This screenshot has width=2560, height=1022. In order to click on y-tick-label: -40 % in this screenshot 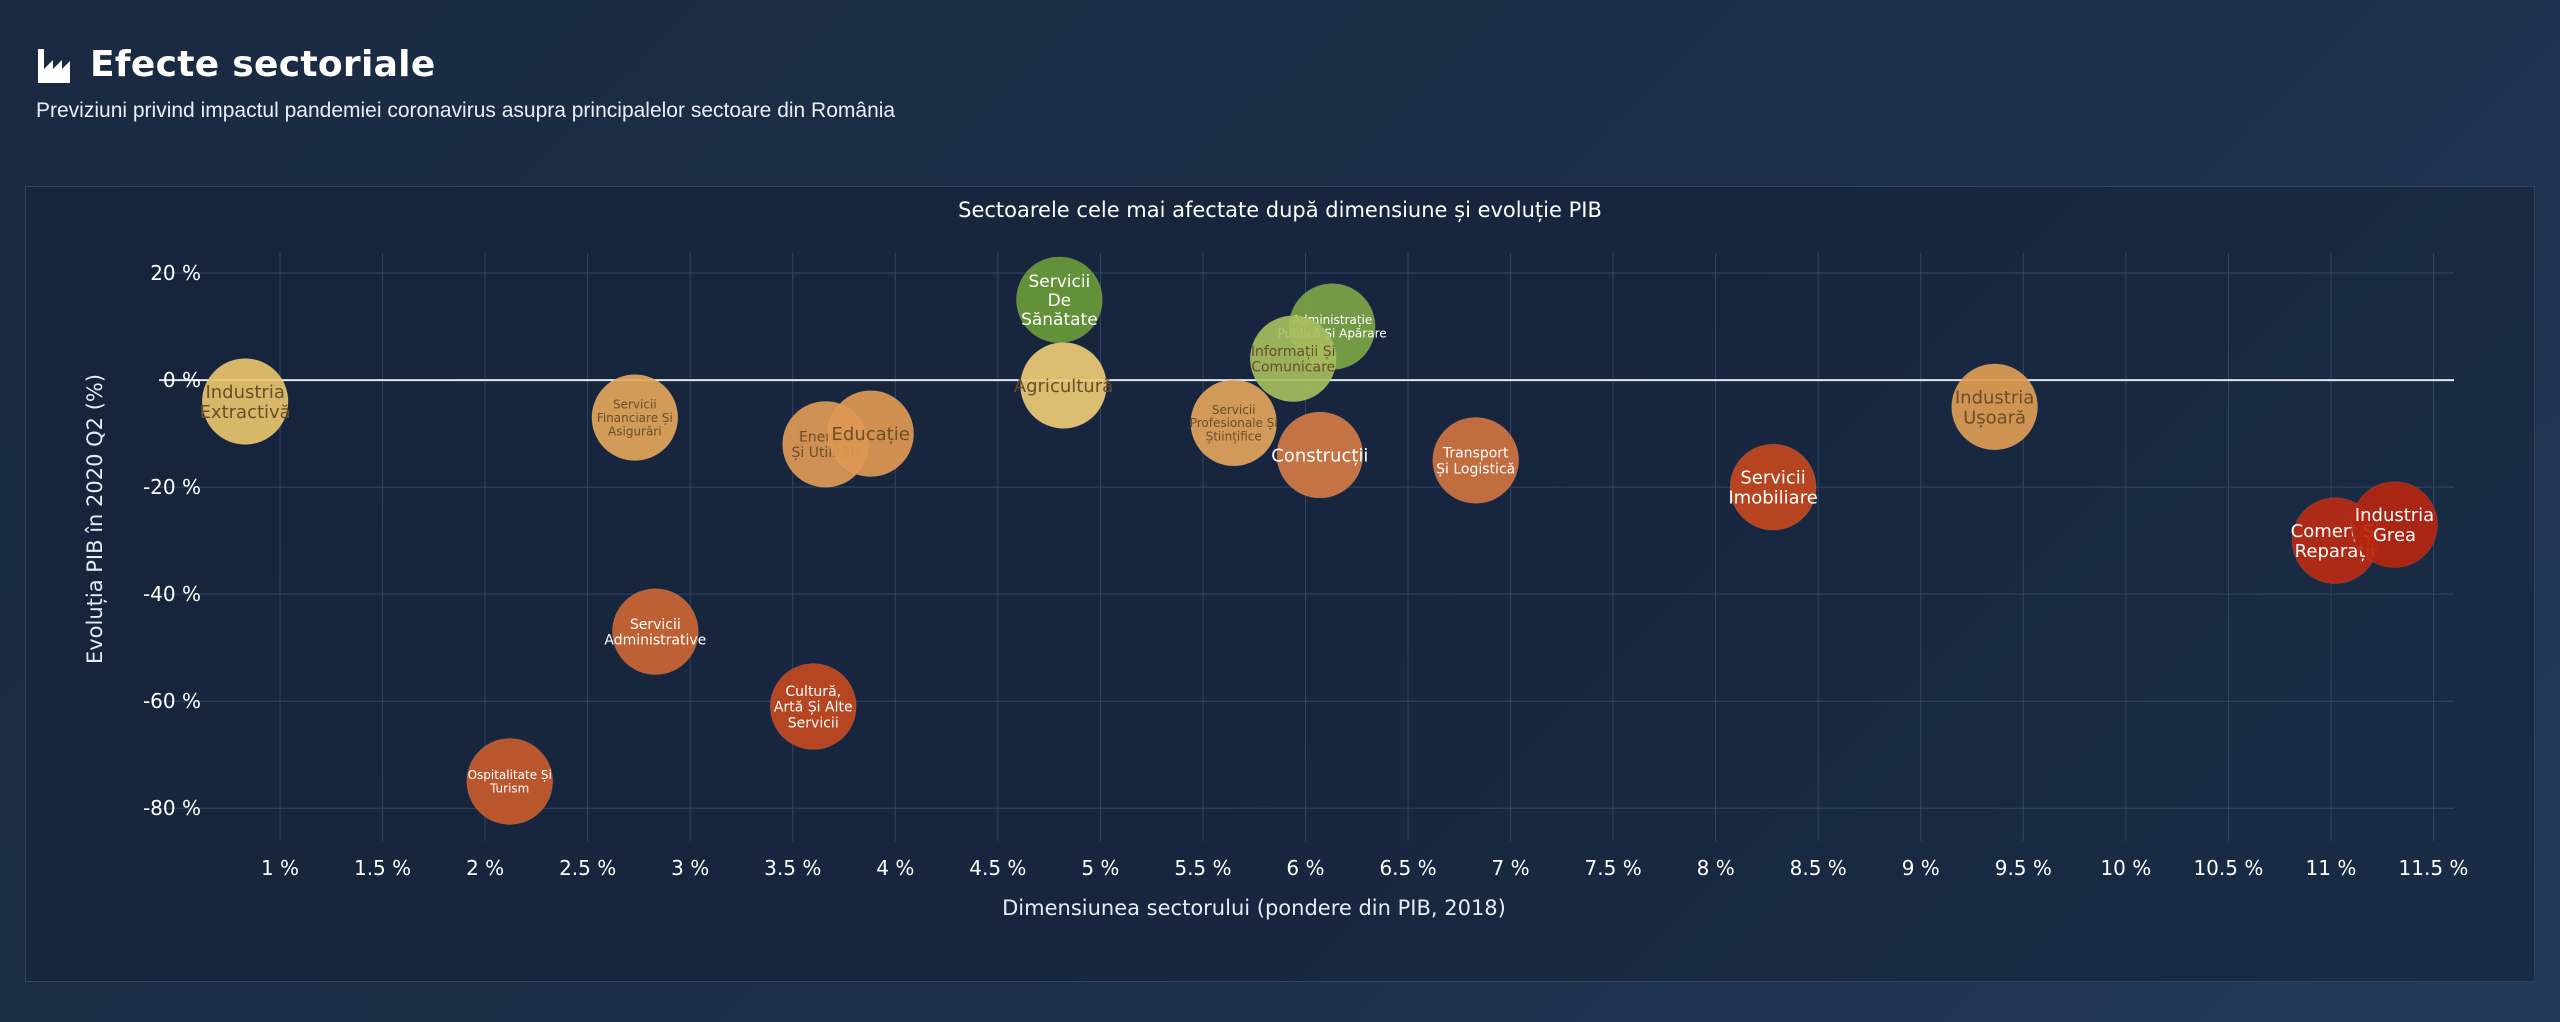, I will do `click(172, 594)`.